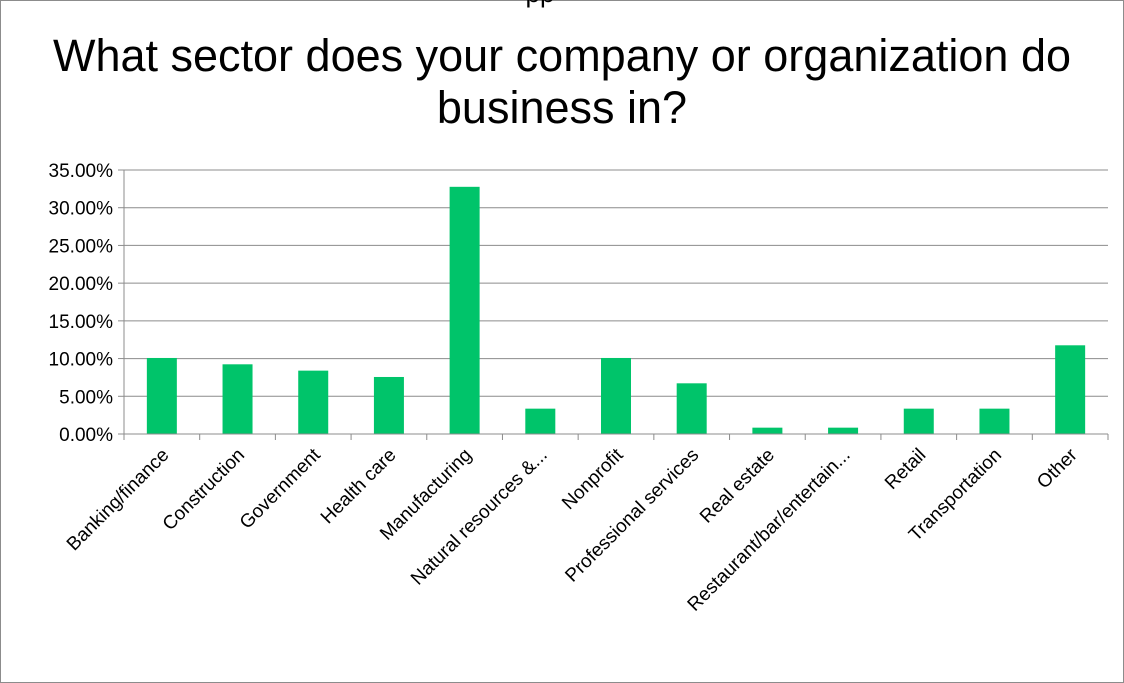  What do you see at coordinates (86, 435) in the screenshot?
I see `y-tick-label: 0.00%` at bounding box center [86, 435].